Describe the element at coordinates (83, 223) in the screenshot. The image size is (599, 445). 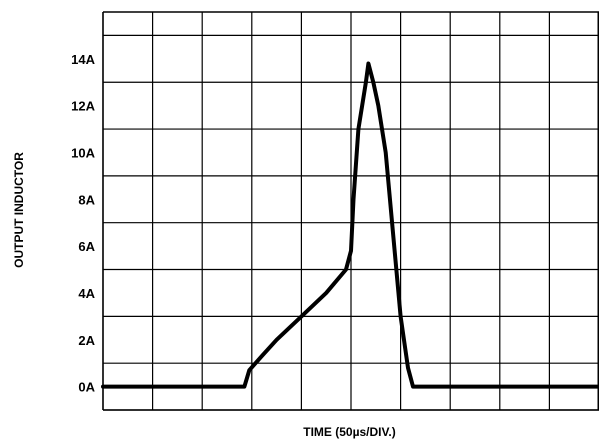
I see `y-tick-labels: 0A 2A 4A 6A 8A 10A 12A 14A` at that location.